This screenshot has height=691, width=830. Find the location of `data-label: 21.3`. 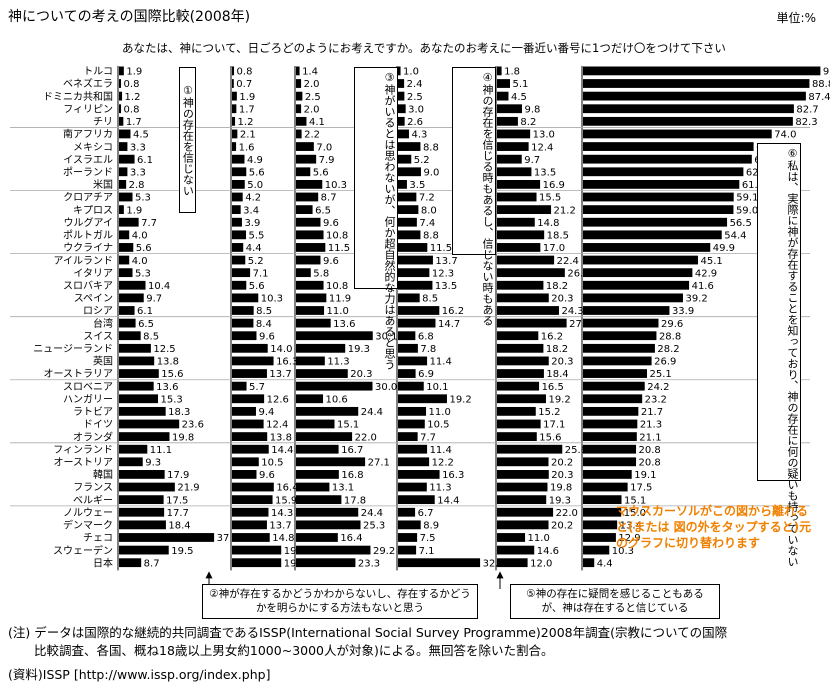

data-label: 21.3 is located at coordinates (651, 425).